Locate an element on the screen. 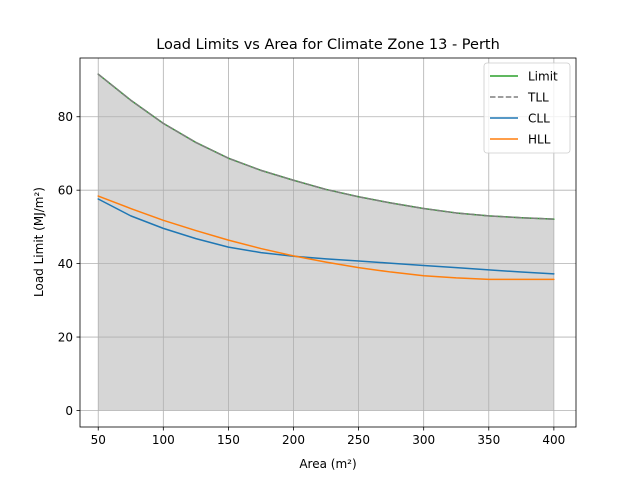  y-tick-label: 40 is located at coordinates (65, 264).